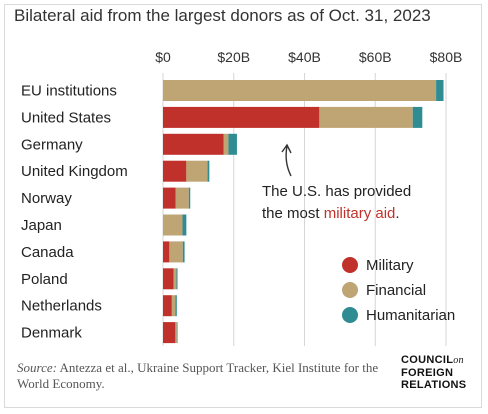 The height and width of the screenshot is (414, 488). I want to click on legend: Military Financial Humanitarian, so click(398, 290).